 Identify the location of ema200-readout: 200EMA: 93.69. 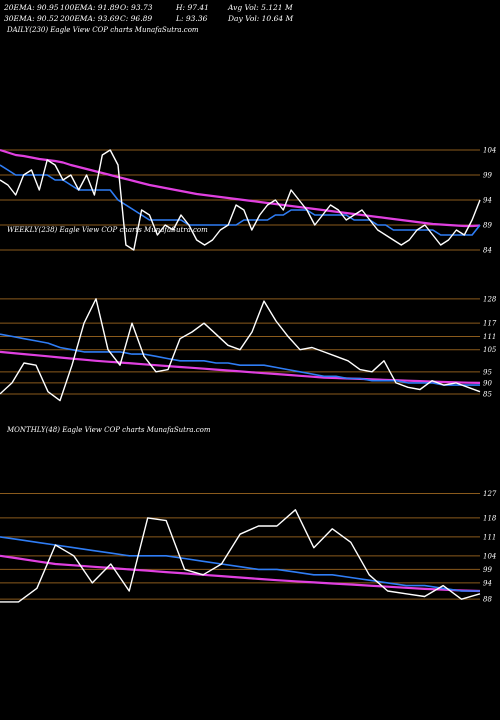
(90, 18).